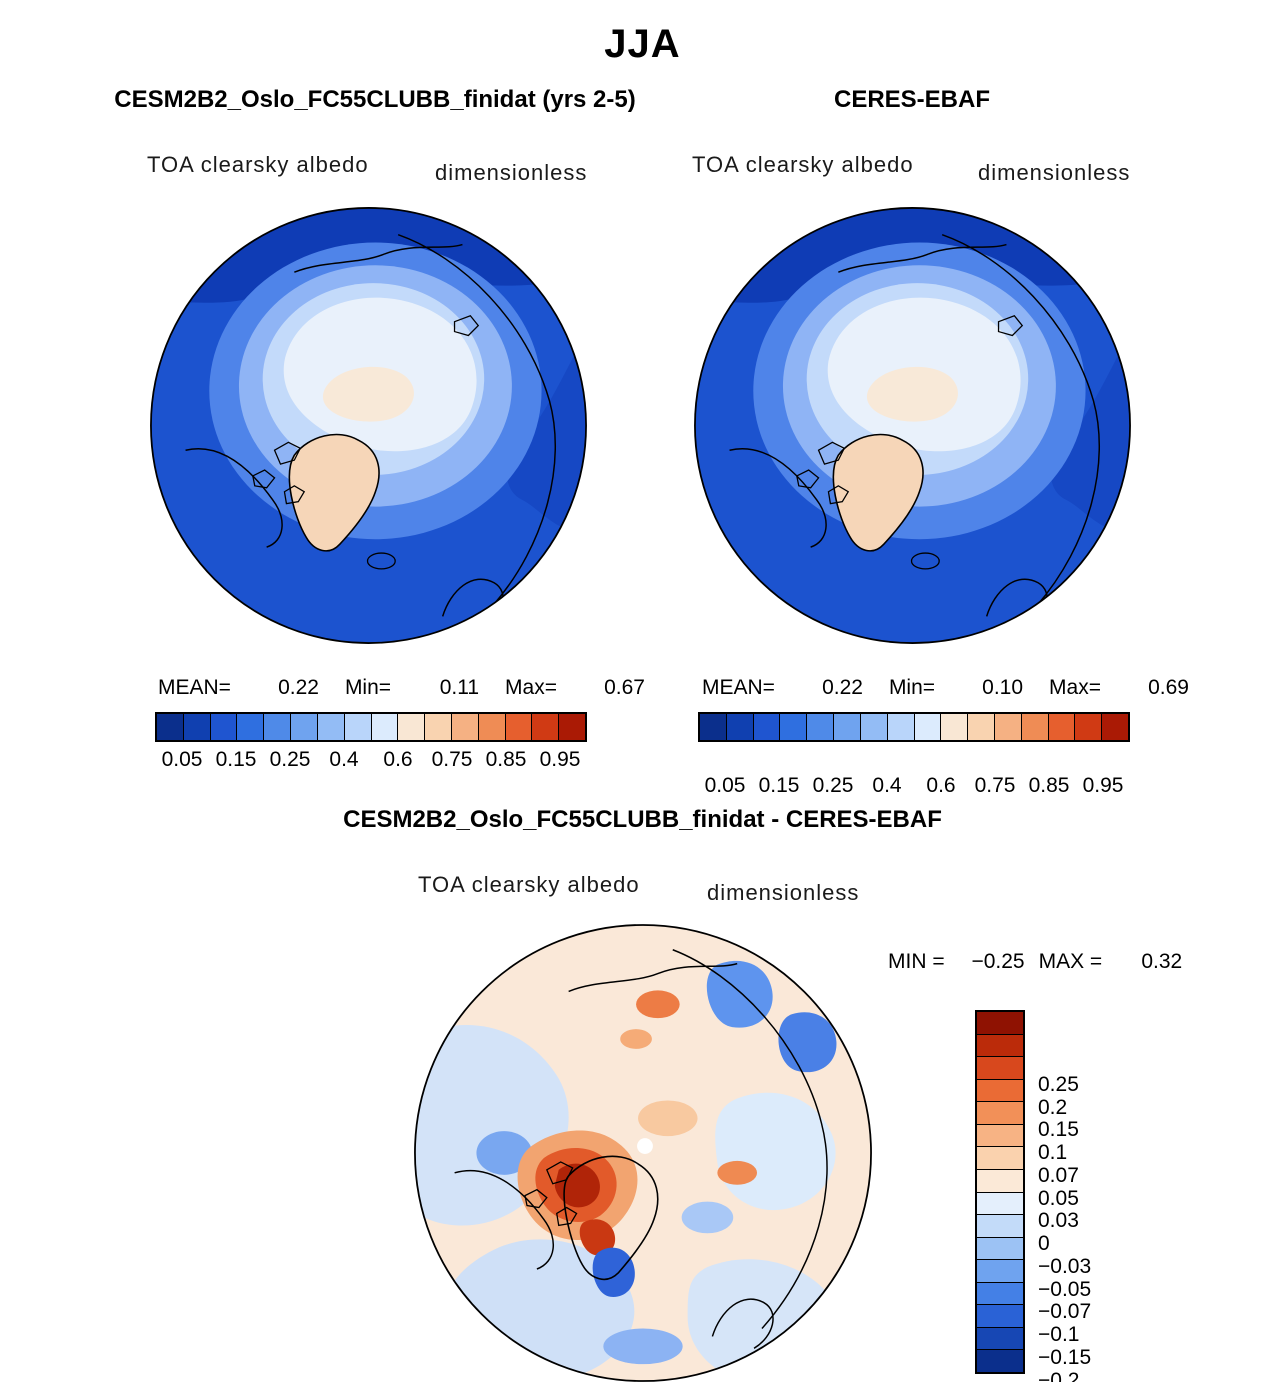 Image resolution: width=1285 pixels, height=1382 pixels. What do you see at coordinates (1053, 1107) in the screenshot?
I see `colorbar-tick-label: 0.2` at bounding box center [1053, 1107].